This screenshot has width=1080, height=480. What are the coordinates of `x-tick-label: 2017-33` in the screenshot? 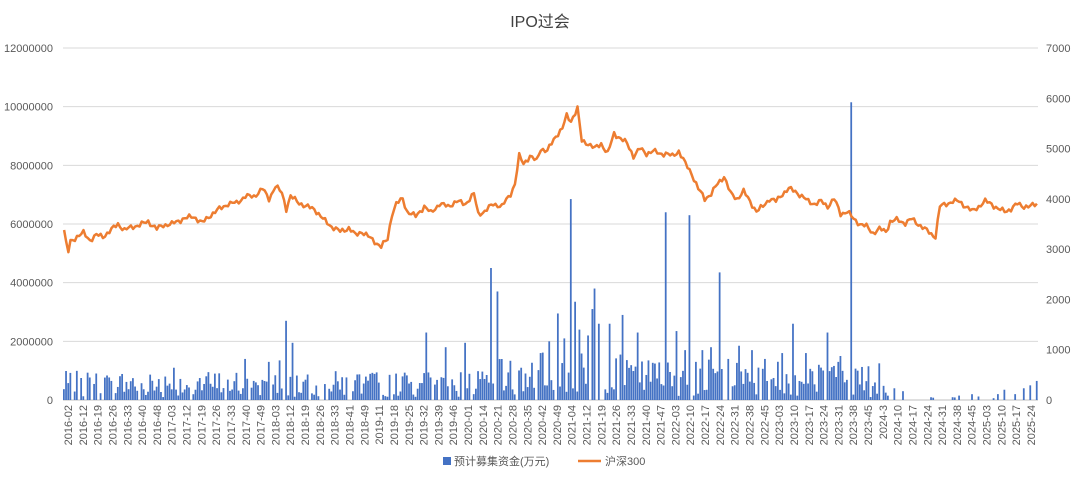 It's located at (232, 425).